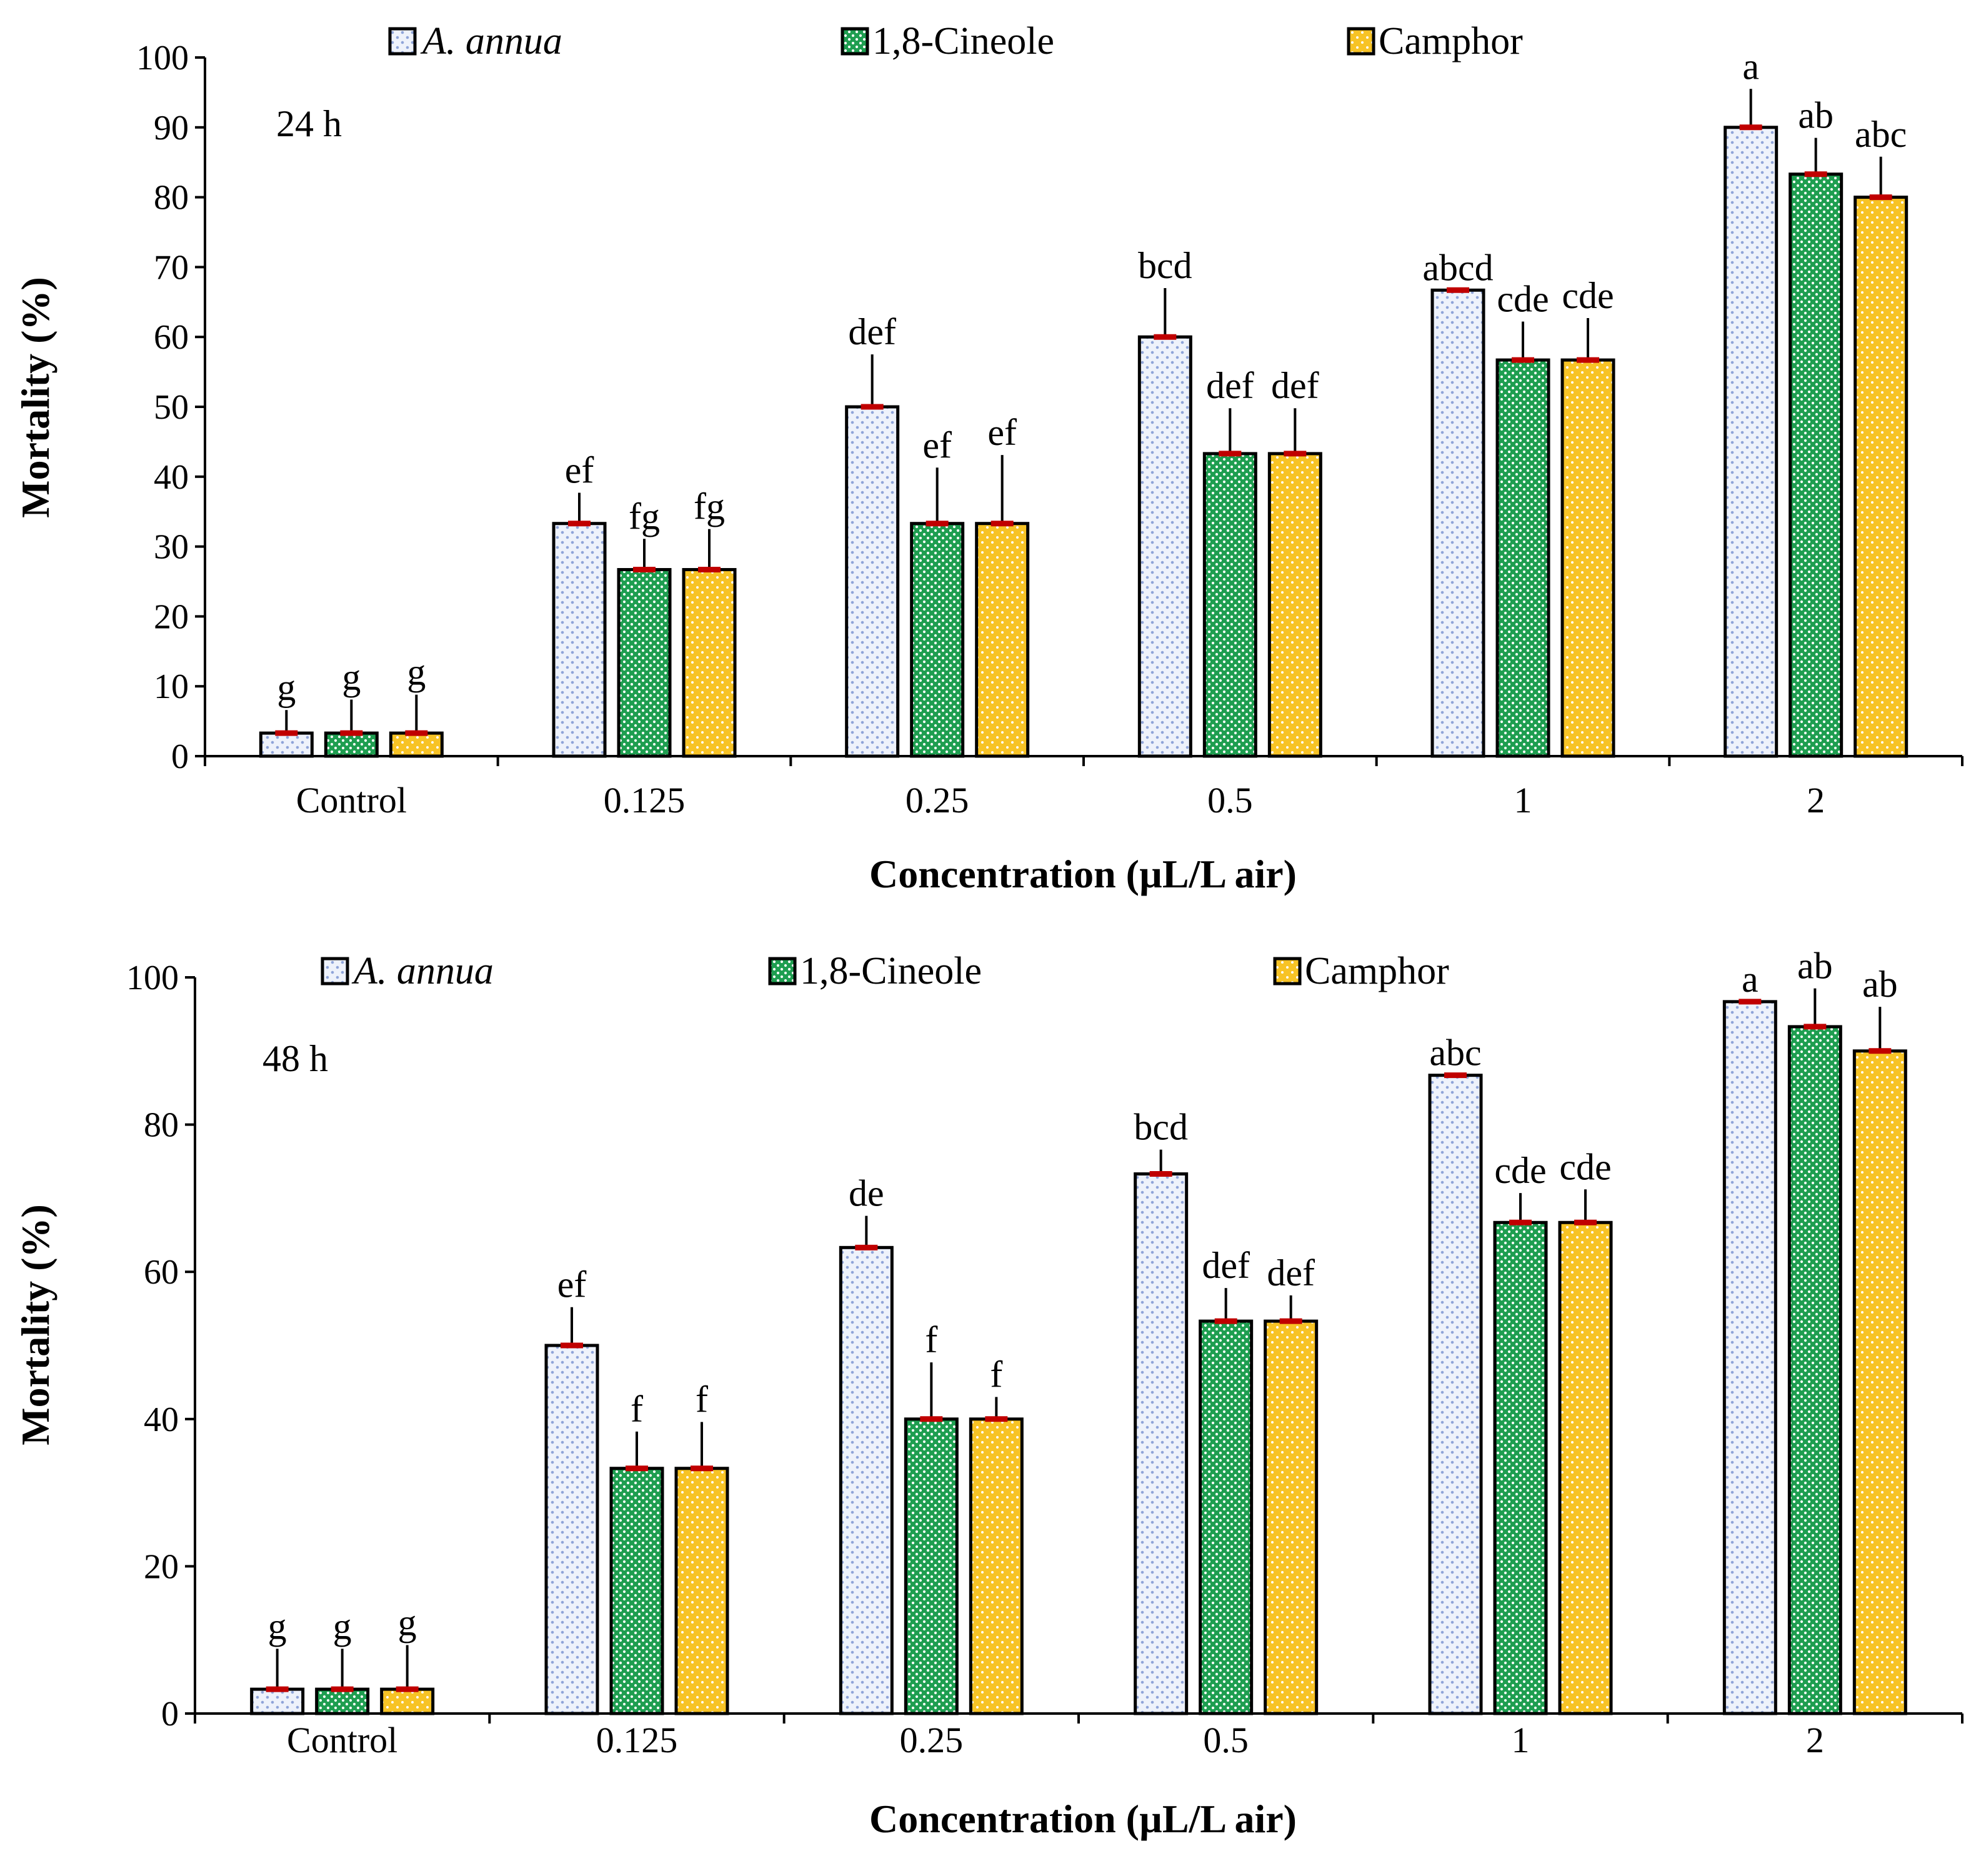 The width and height of the screenshot is (1981, 1876). Describe the element at coordinates (162, 1125) in the screenshot. I see `y-tick-label: 80` at that location.